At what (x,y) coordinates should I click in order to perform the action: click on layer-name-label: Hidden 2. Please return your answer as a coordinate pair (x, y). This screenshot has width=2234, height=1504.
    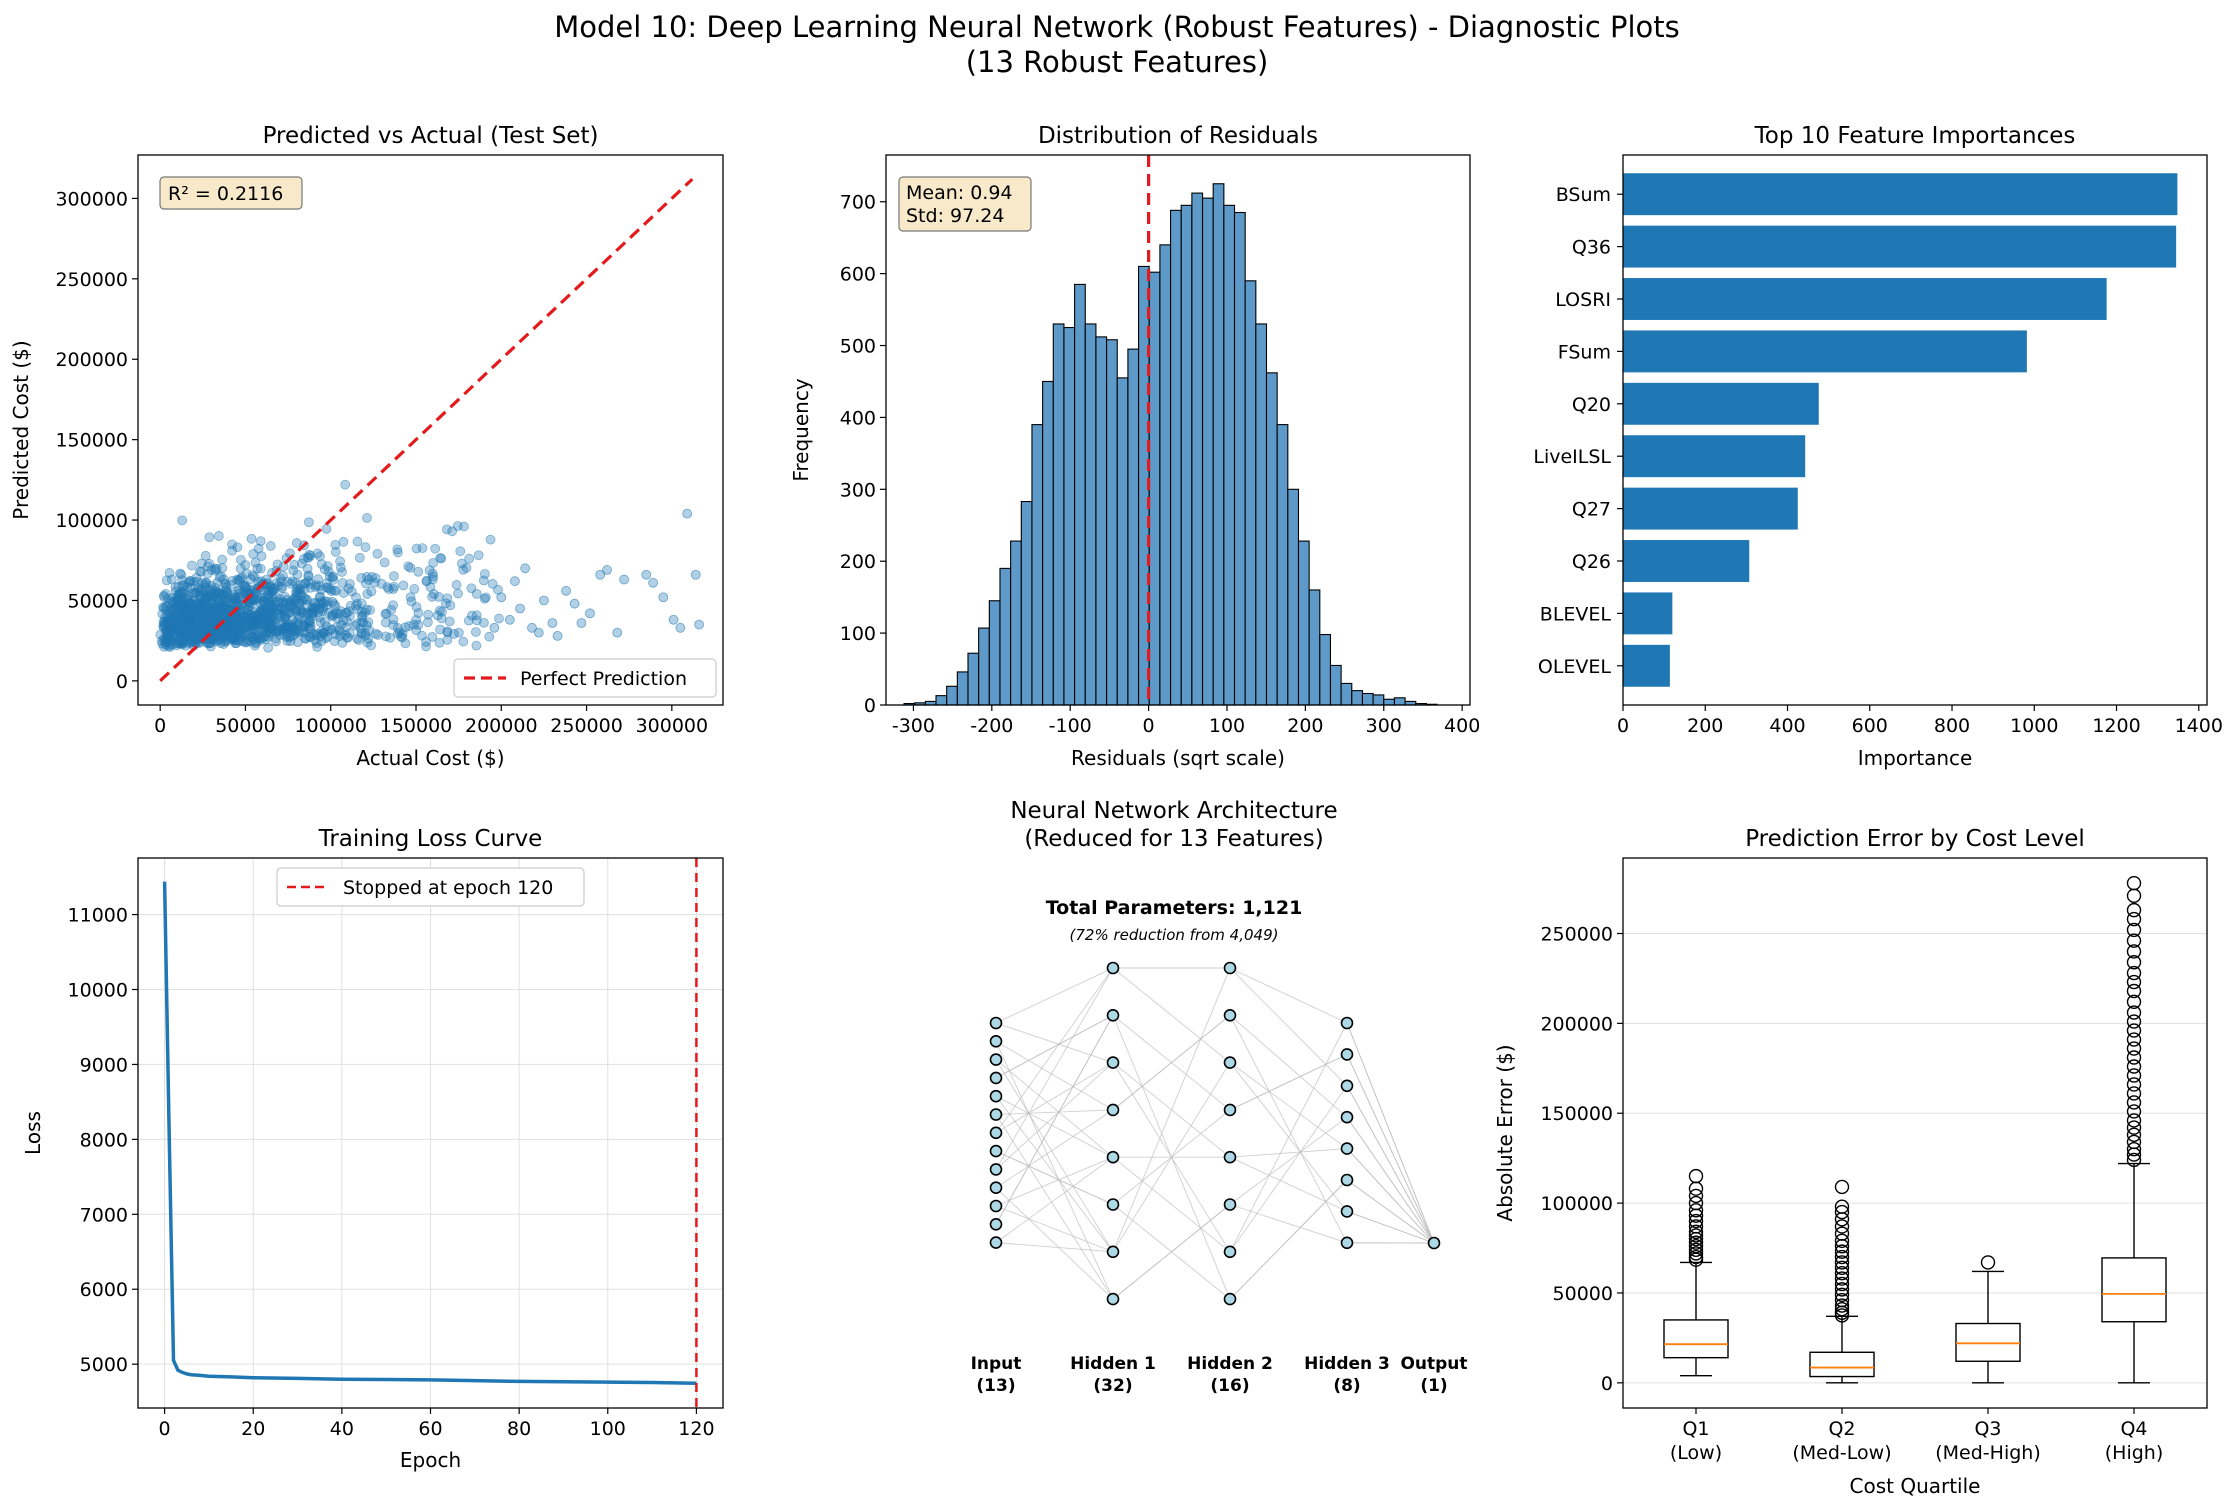
    Looking at the image, I should click on (1230, 1364).